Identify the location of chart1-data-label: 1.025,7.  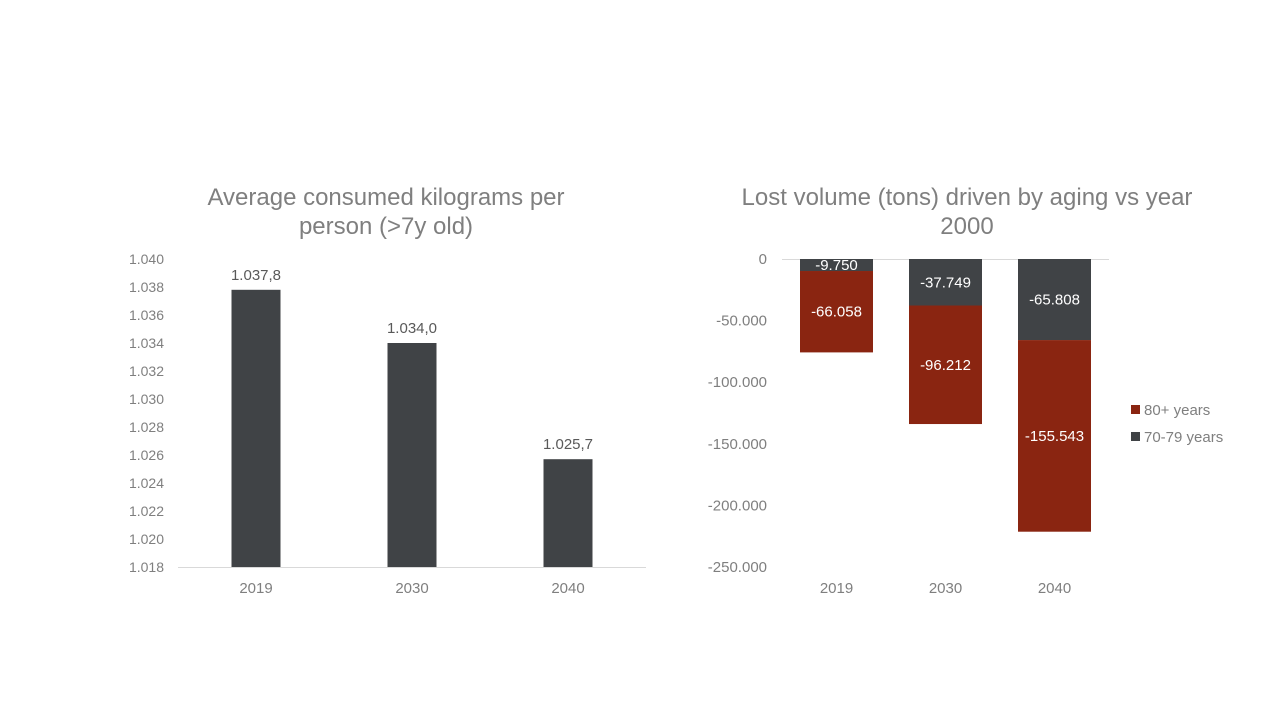
(568, 444).